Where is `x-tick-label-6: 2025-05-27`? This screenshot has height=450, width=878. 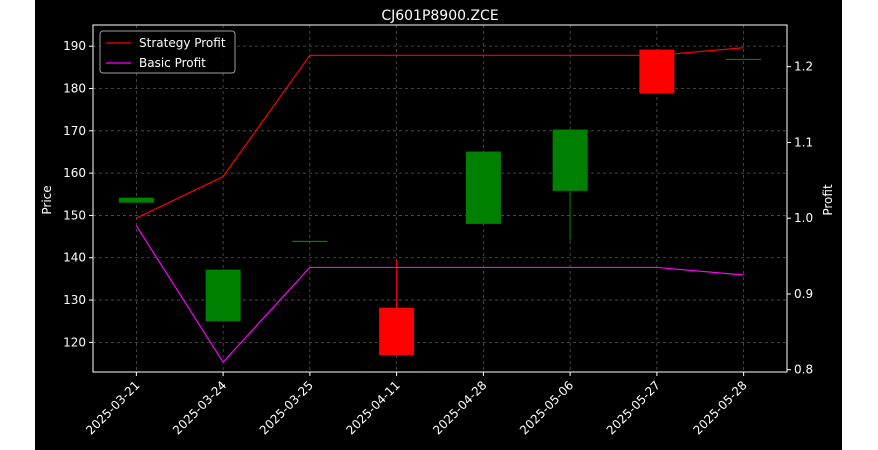 x-tick-label-6: 2025-05-27 is located at coordinates (633, 407).